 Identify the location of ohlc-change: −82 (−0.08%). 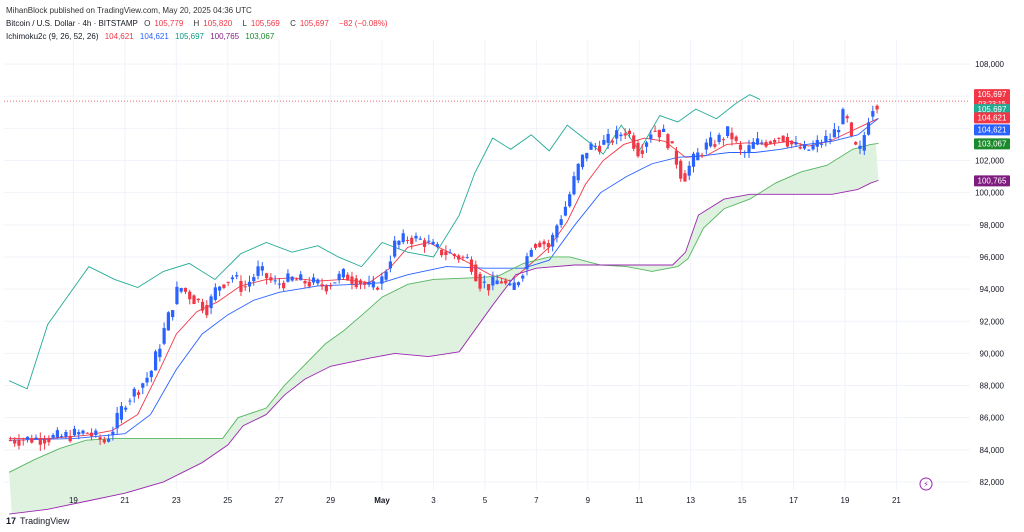
(363, 23).